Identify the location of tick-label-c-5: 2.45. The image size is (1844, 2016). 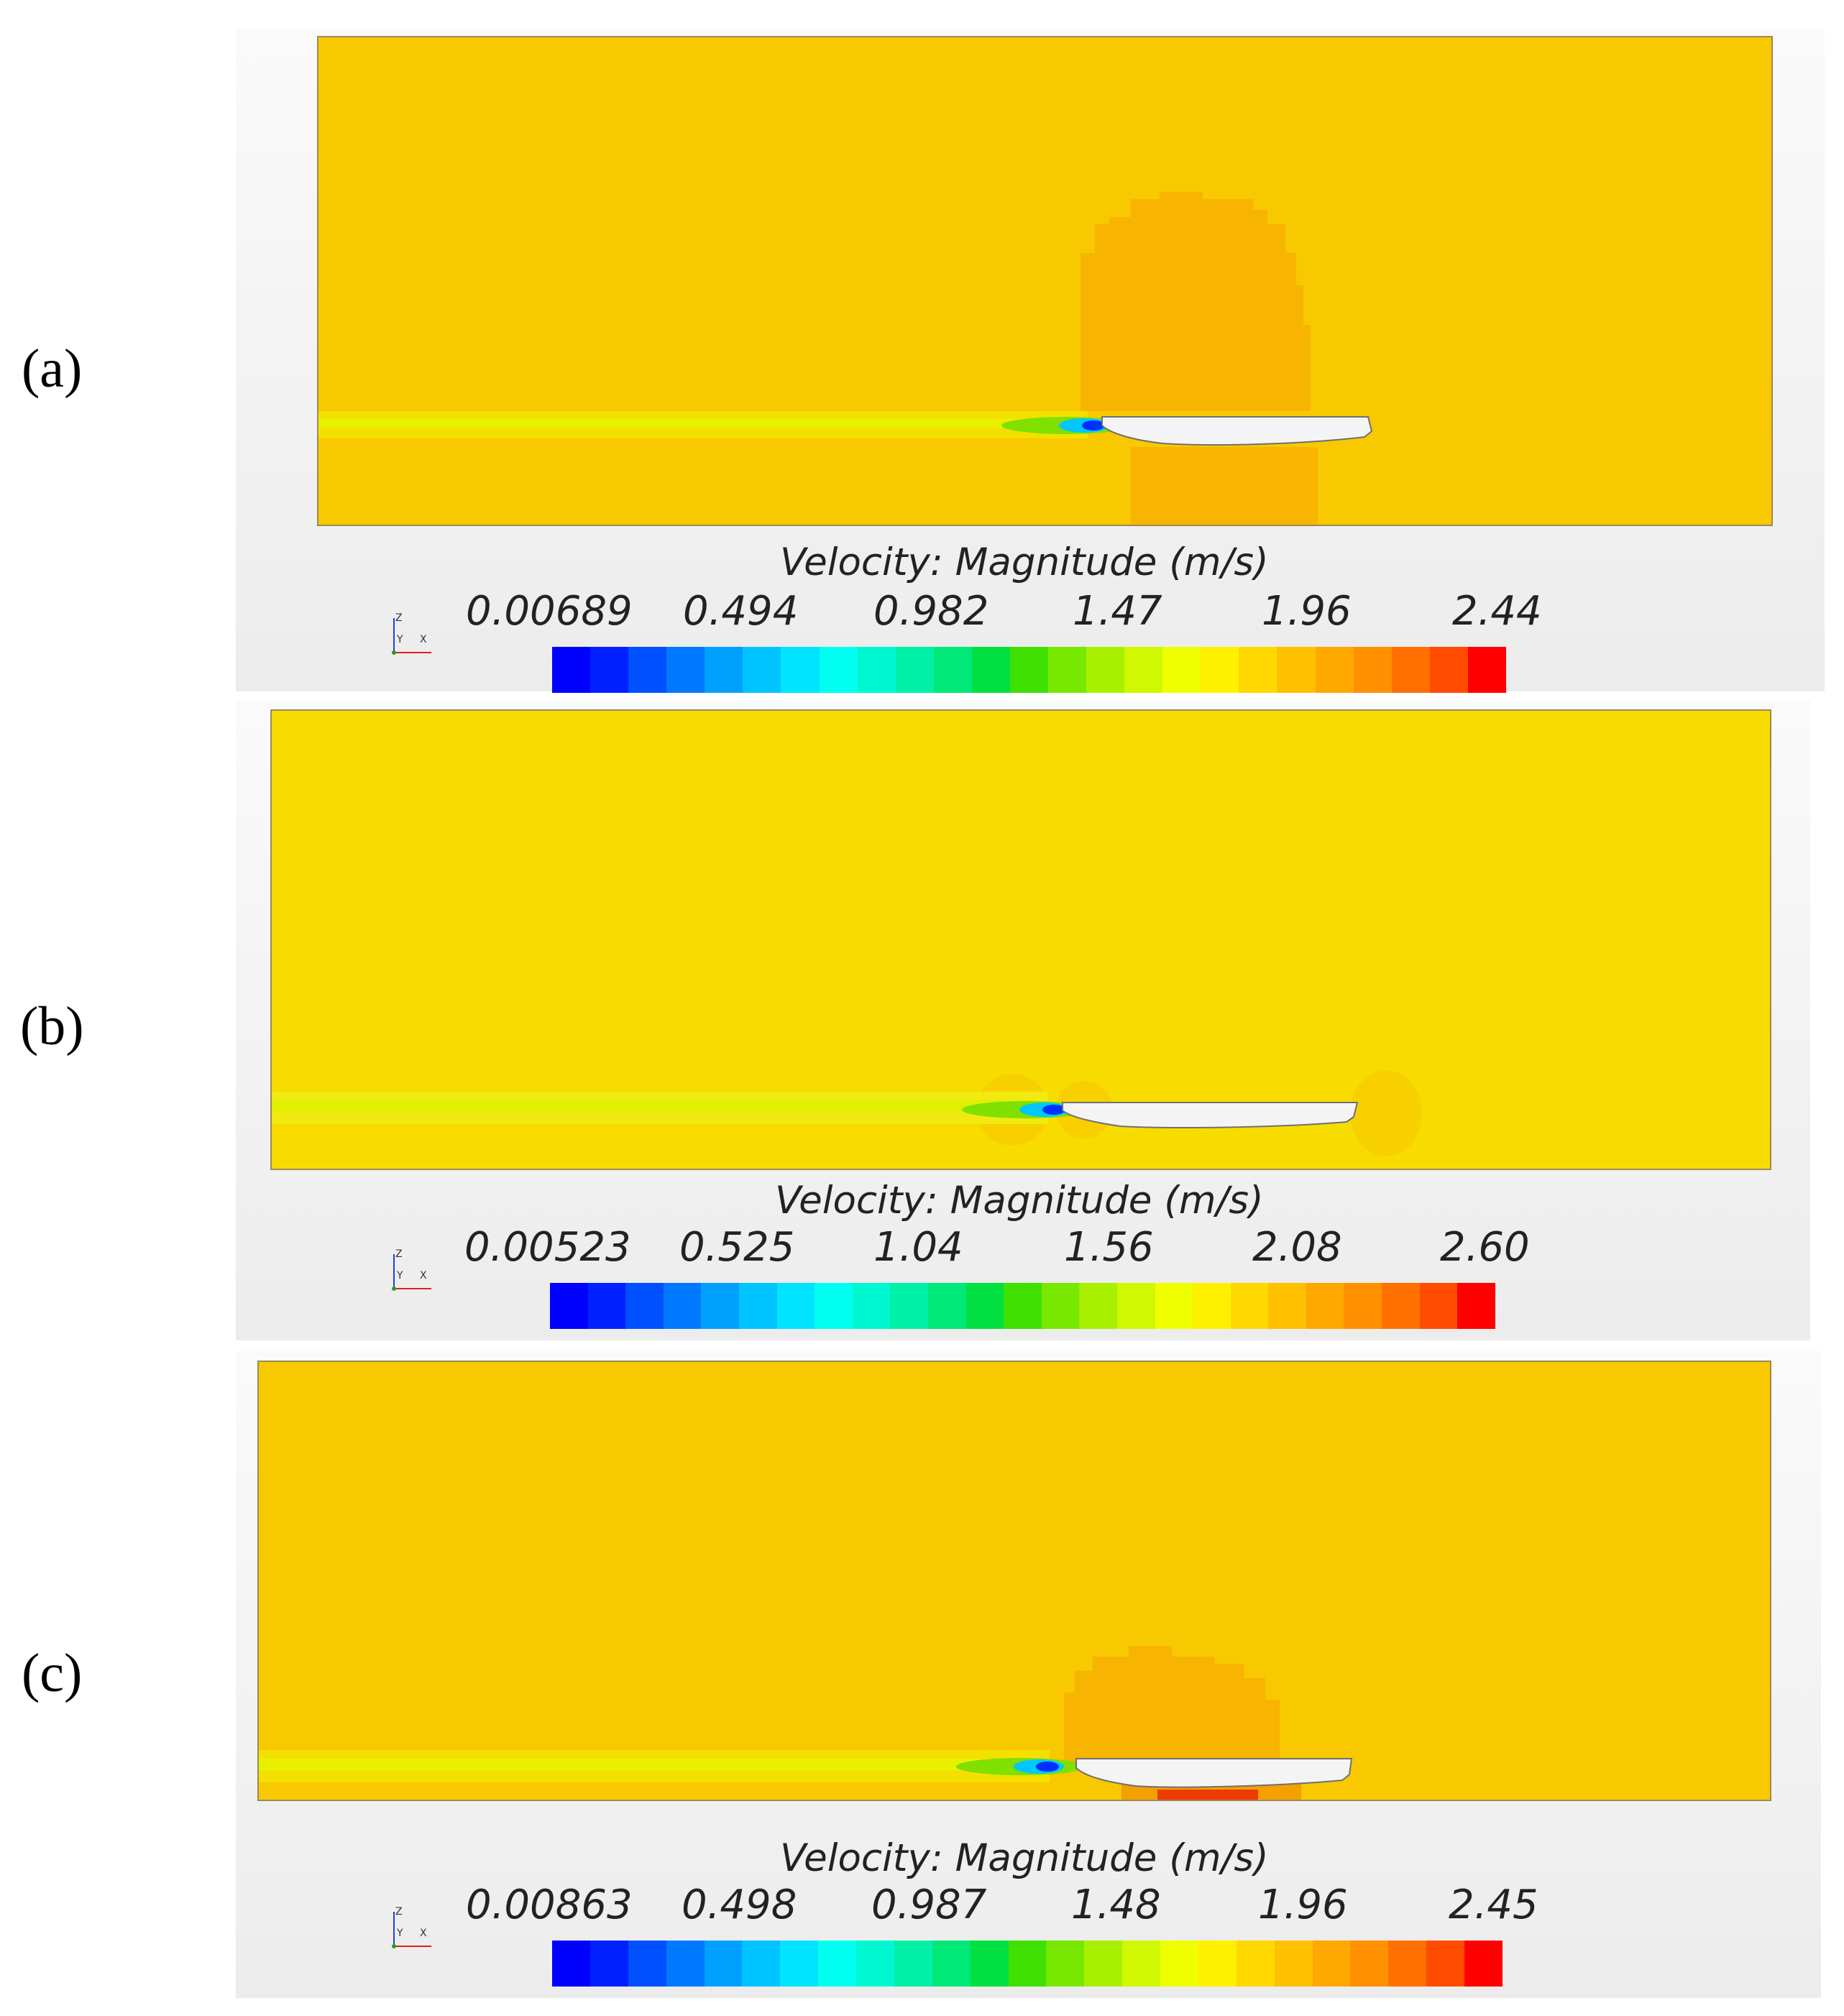
(1494, 1905).